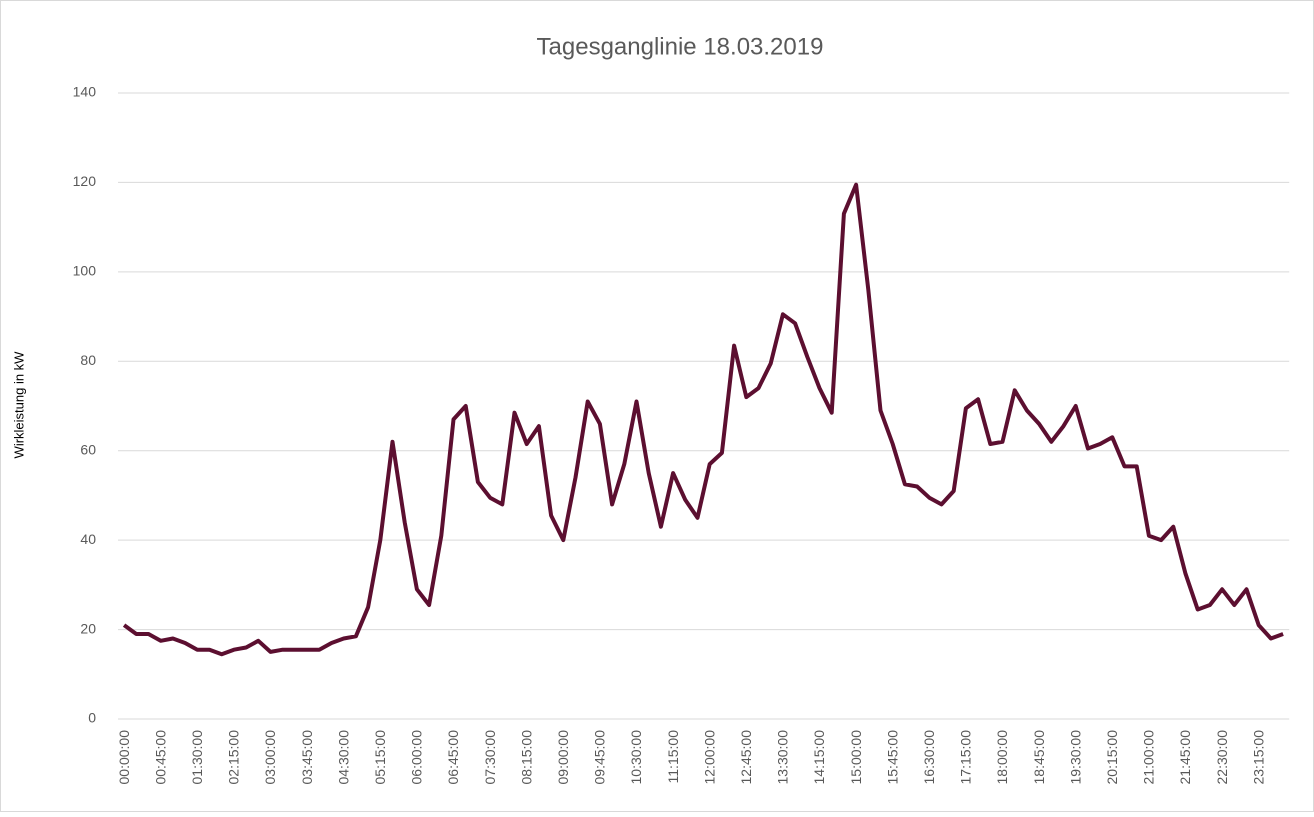 This screenshot has height=817, width=1314. Describe the element at coordinates (380, 757) in the screenshot. I see `x-tick-label: 05:15:00` at that location.